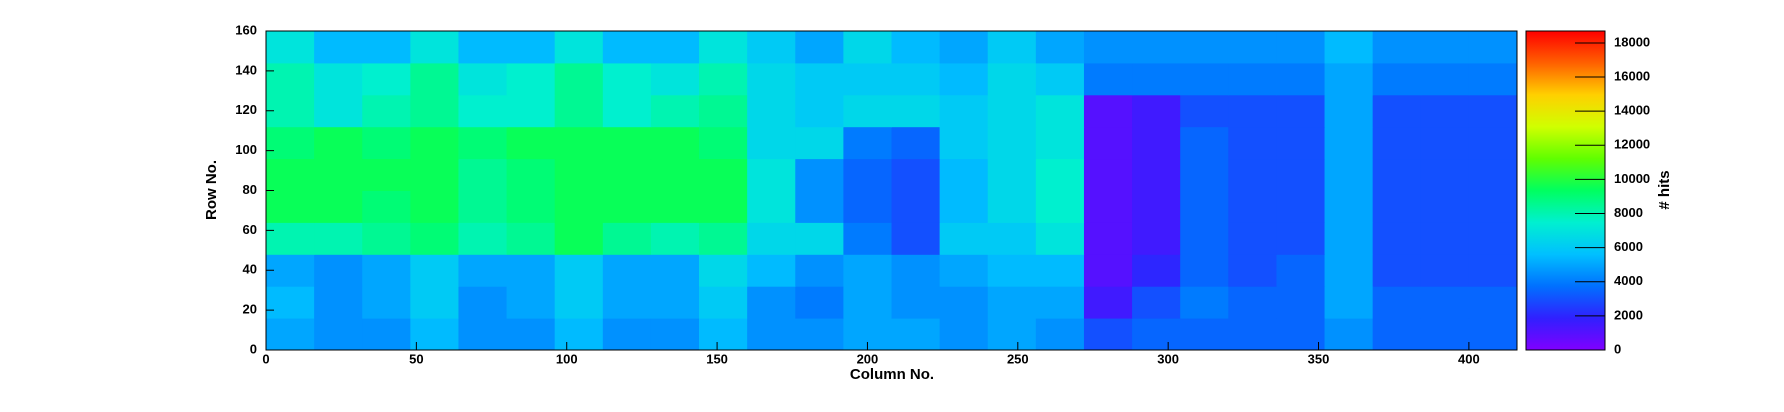  I want to click on colorbar-tick-label: 0, so click(1617, 348).